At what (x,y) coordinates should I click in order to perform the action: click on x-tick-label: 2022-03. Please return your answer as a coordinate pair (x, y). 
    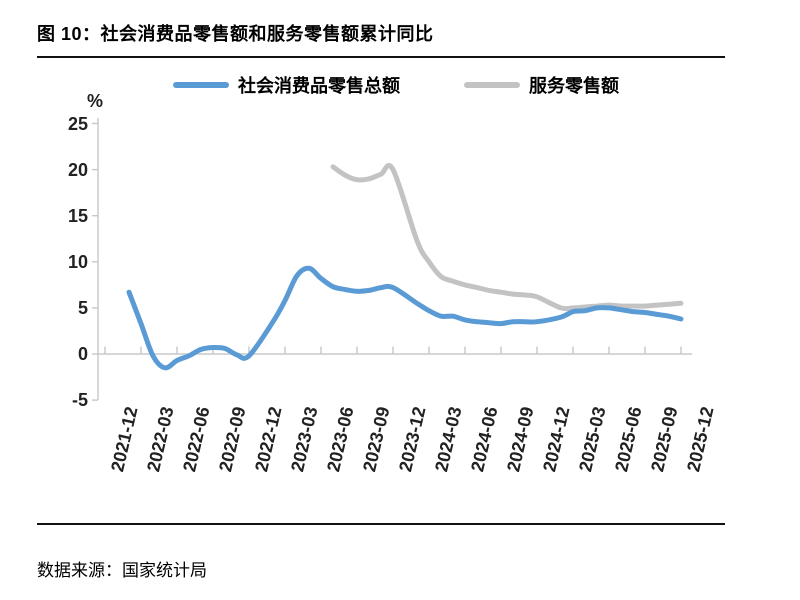
    Looking at the image, I should click on (160, 439).